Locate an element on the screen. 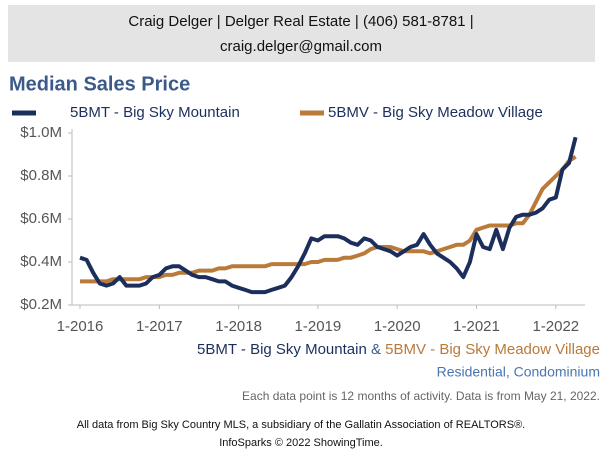 Image resolution: width=603 pixels, height=451 pixels. y-tick-label: $0.6M is located at coordinates (41, 218).